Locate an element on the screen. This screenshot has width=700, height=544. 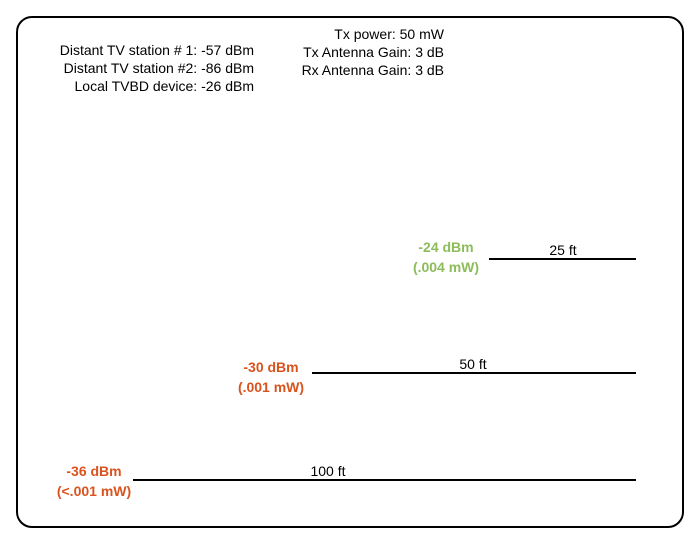
signal-dbm: -24 dBm is located at coordinates (446, 247).